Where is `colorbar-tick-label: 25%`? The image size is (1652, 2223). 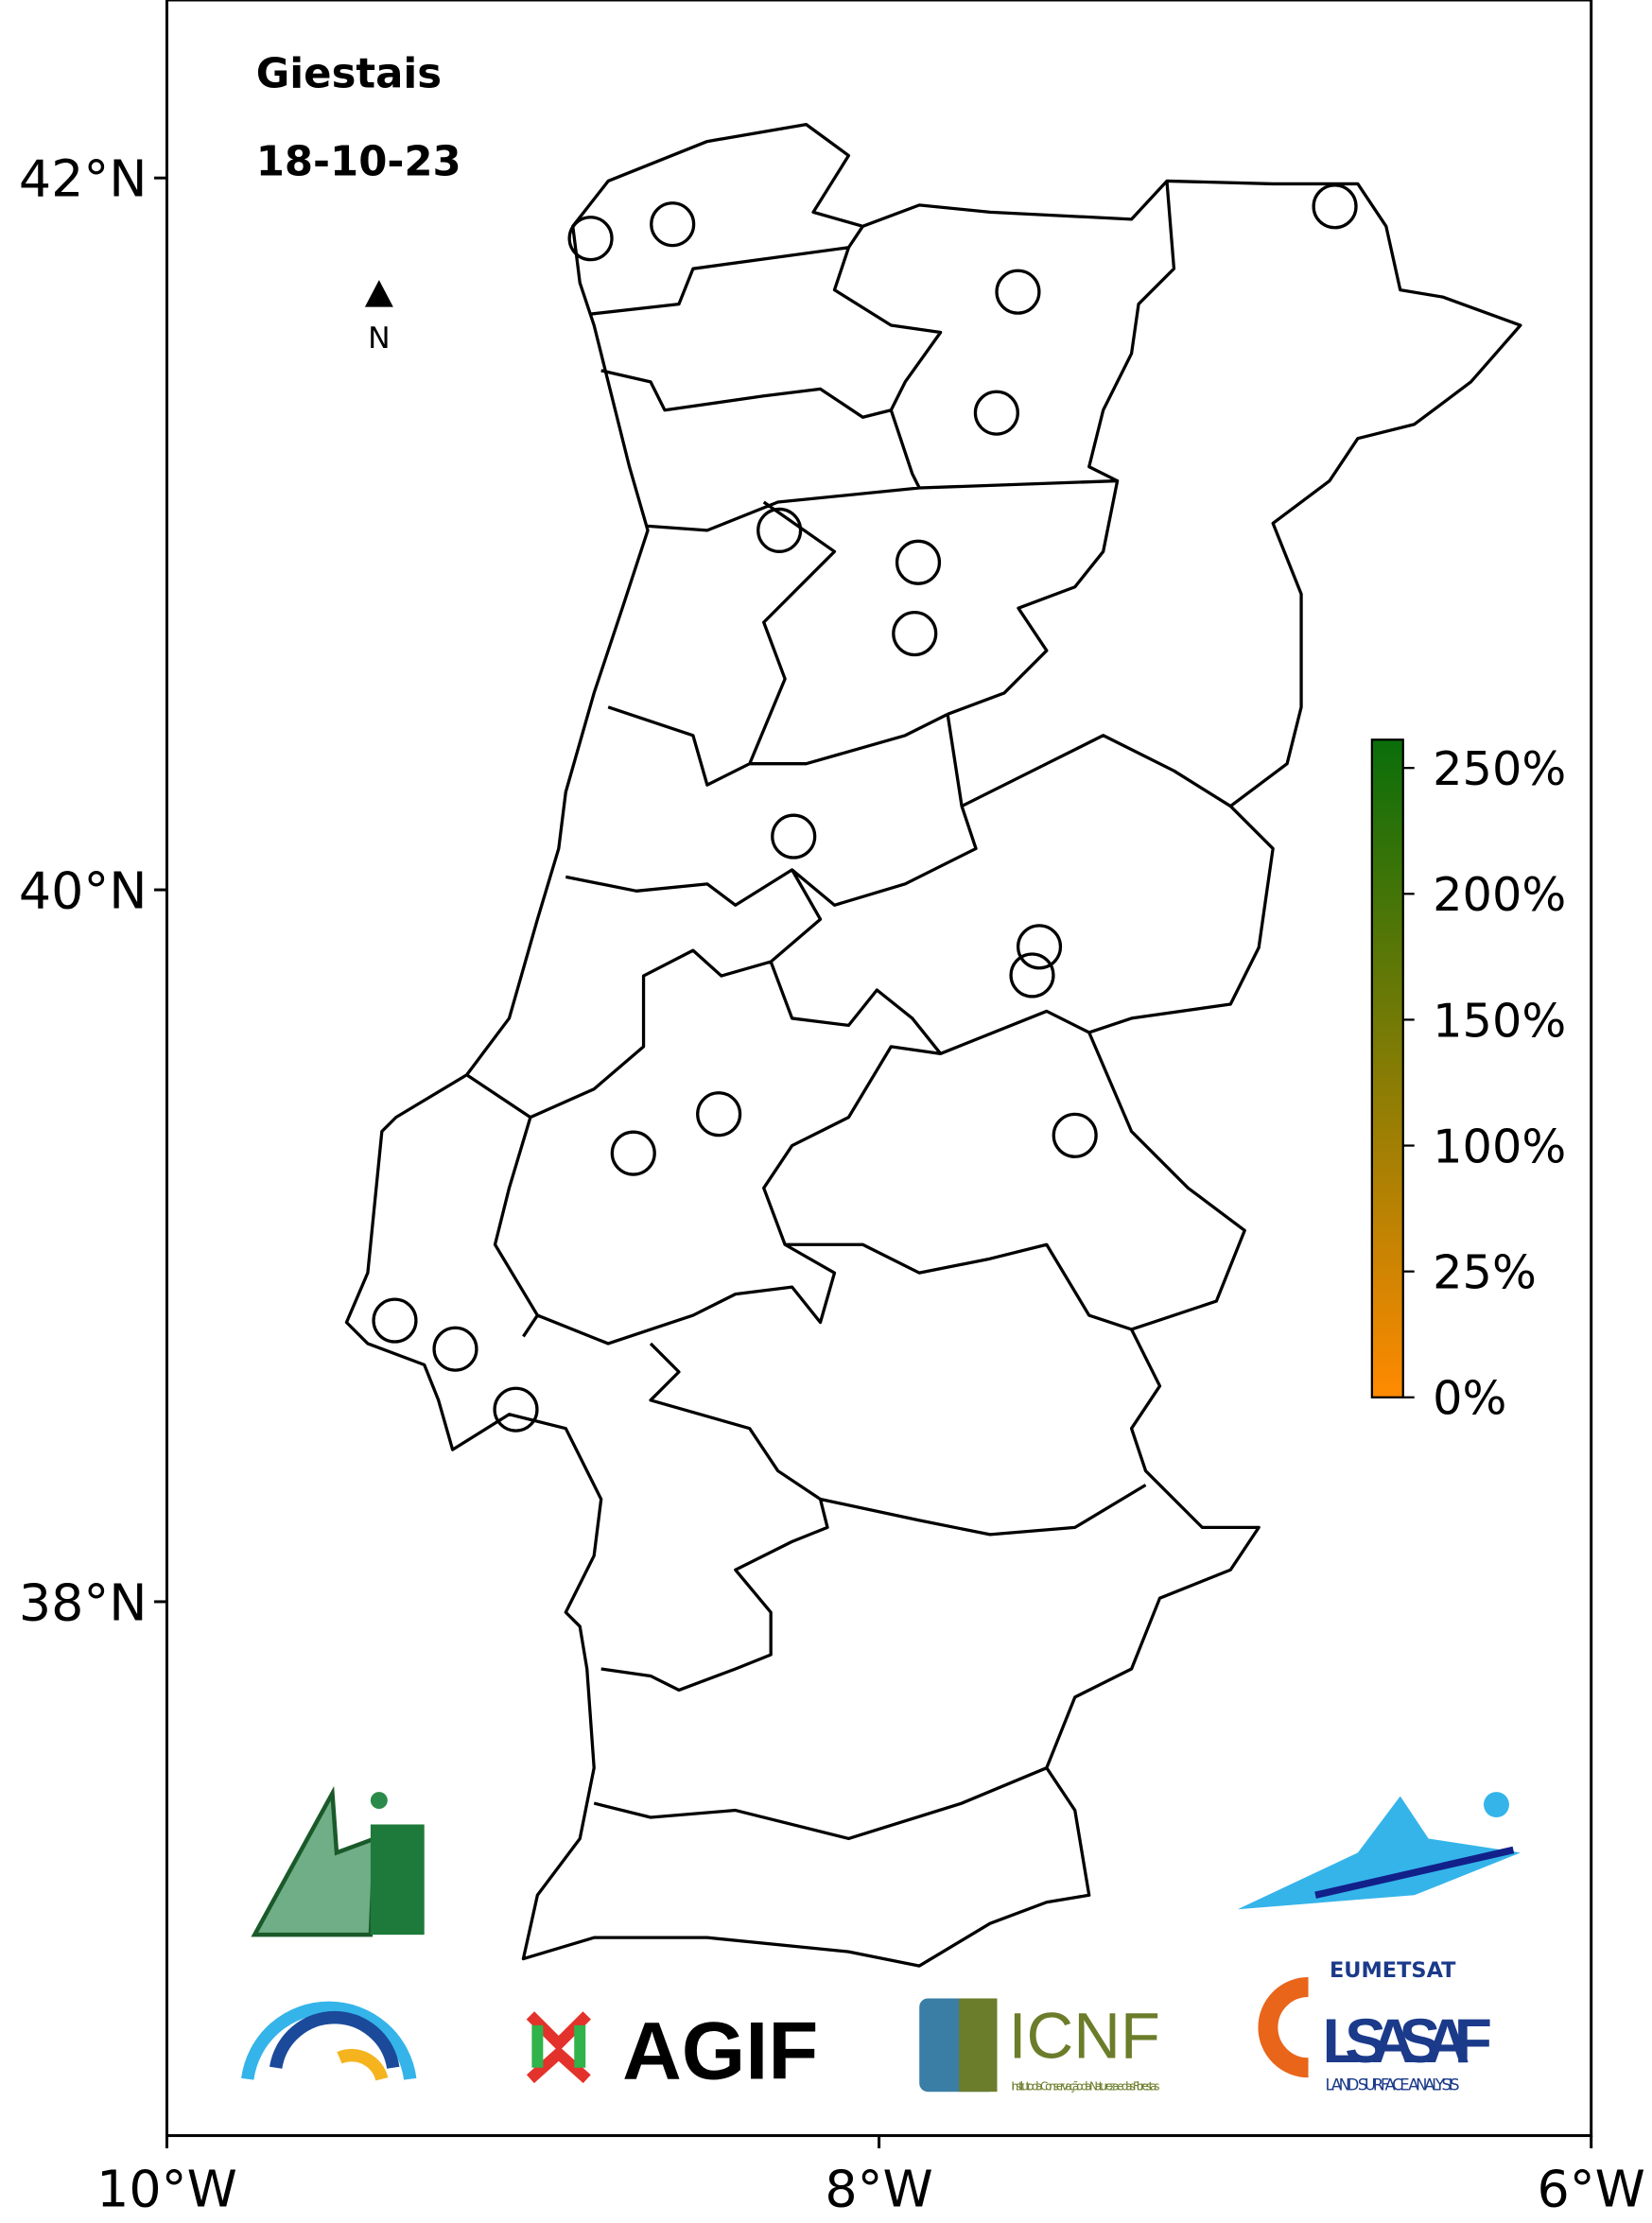 colorbar-tick-label: 25% is located at coordinates (1485, 1273).